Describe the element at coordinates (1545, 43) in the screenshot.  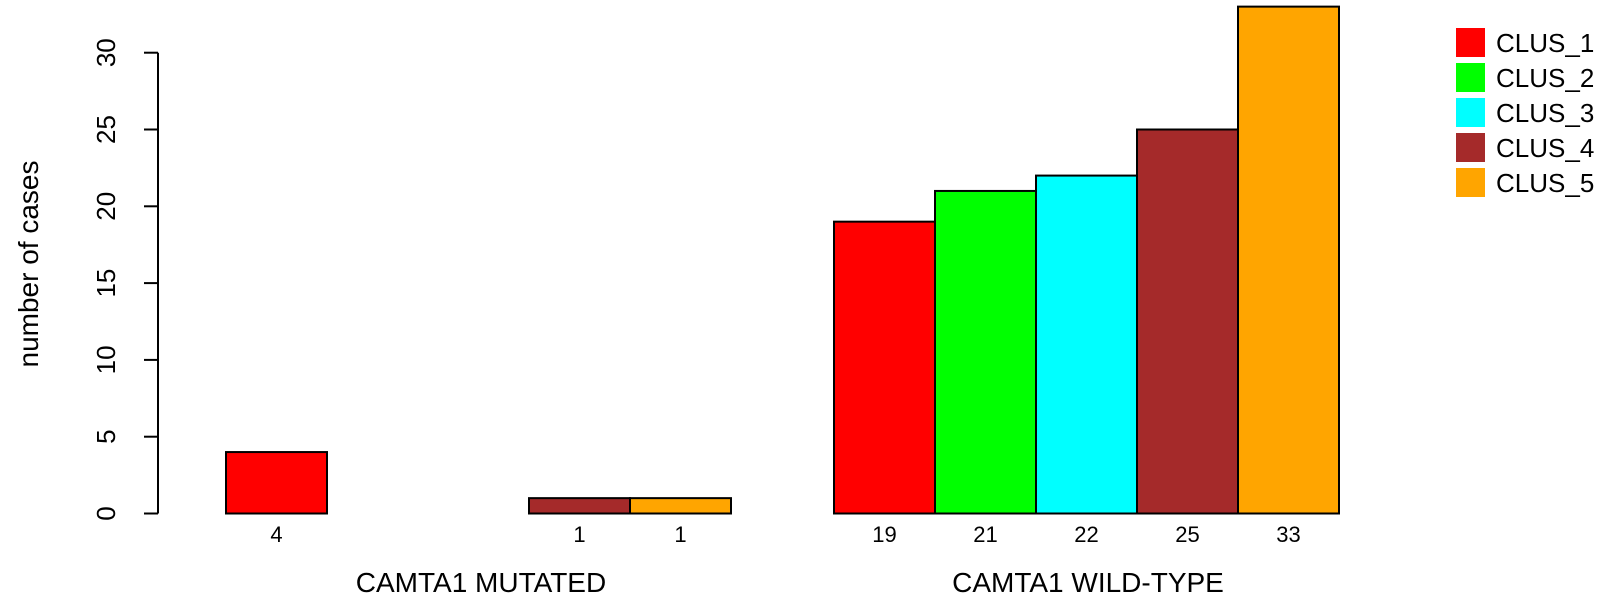
I see `legend-label-clus_1: CLUS_1` at that location.